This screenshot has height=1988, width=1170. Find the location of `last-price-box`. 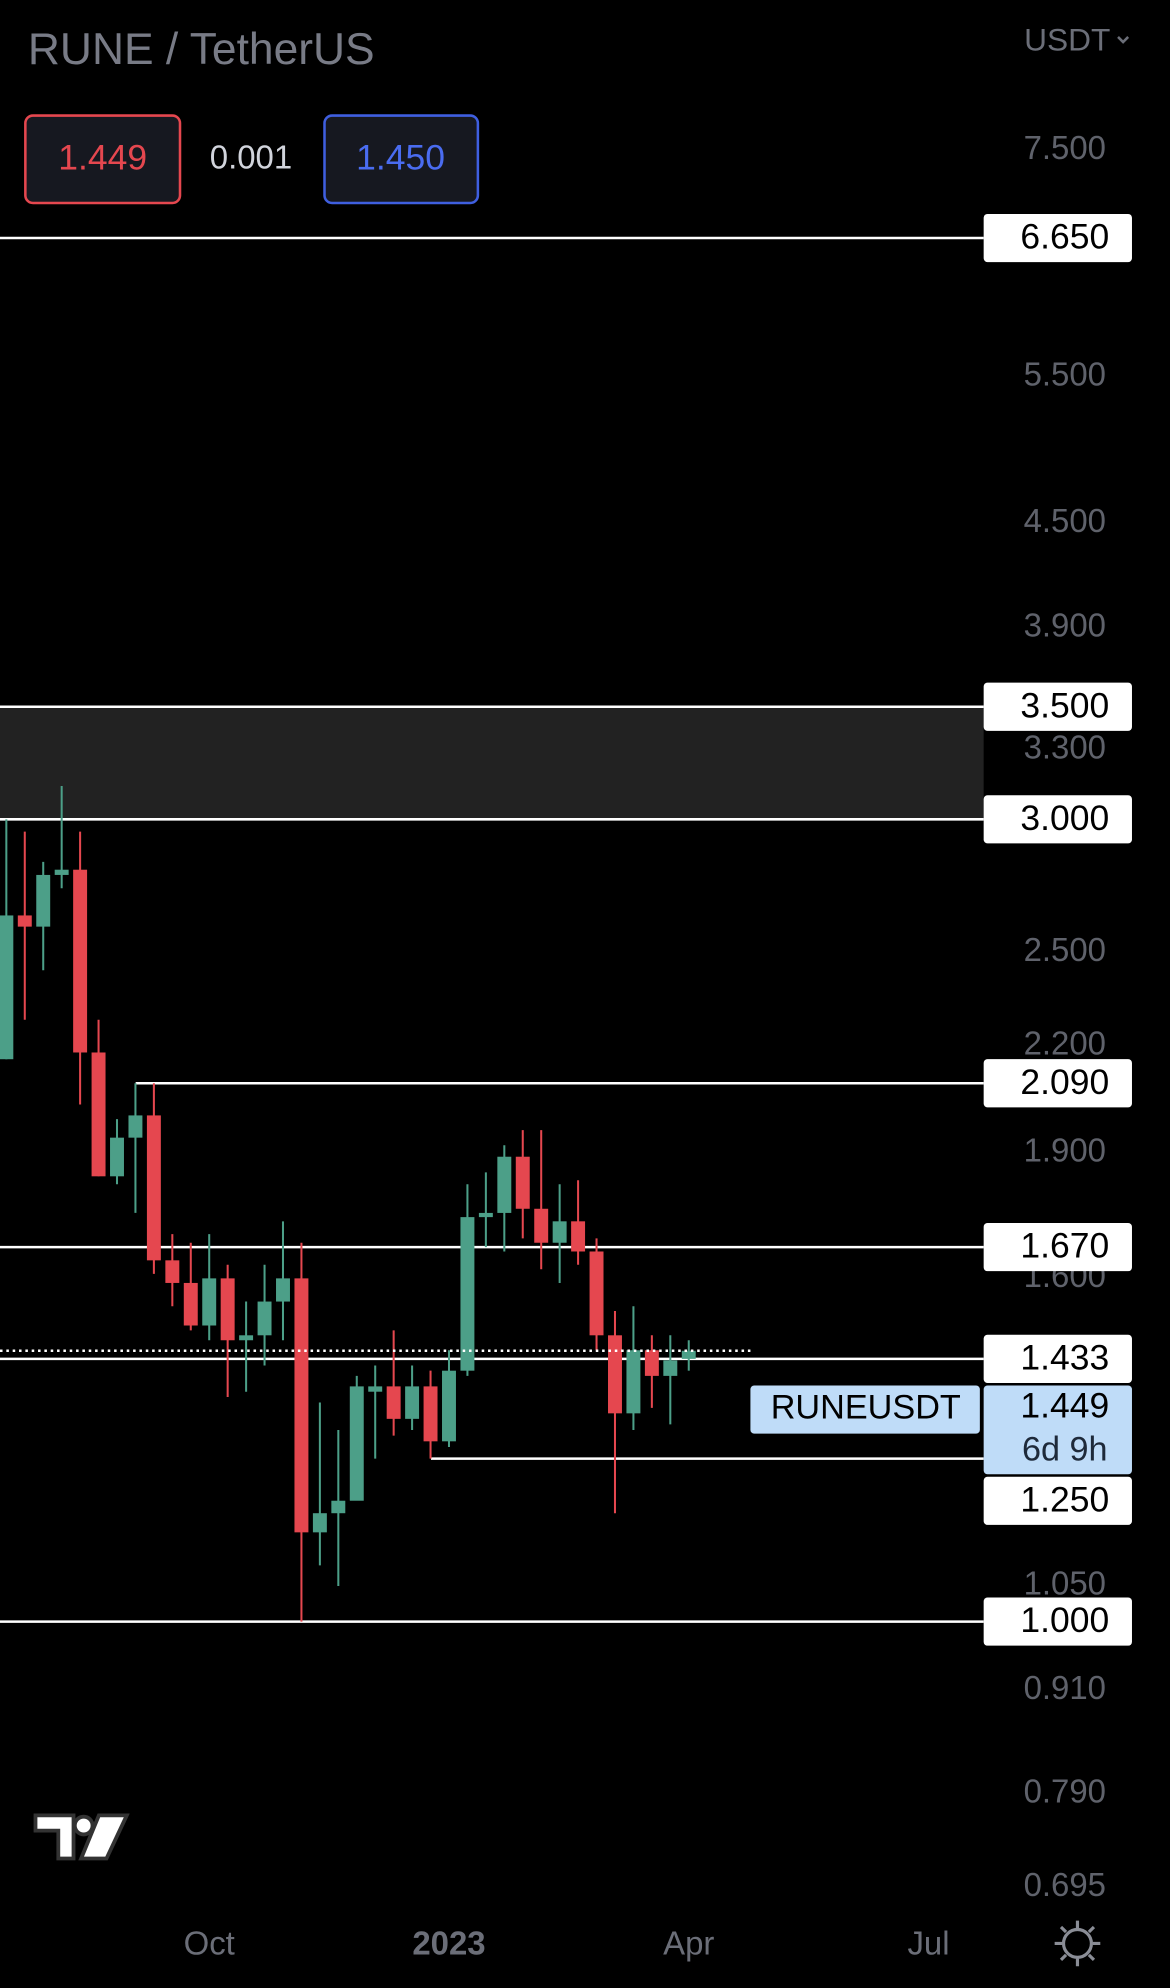

last-price-box is located at coordinates (1057, 1430).